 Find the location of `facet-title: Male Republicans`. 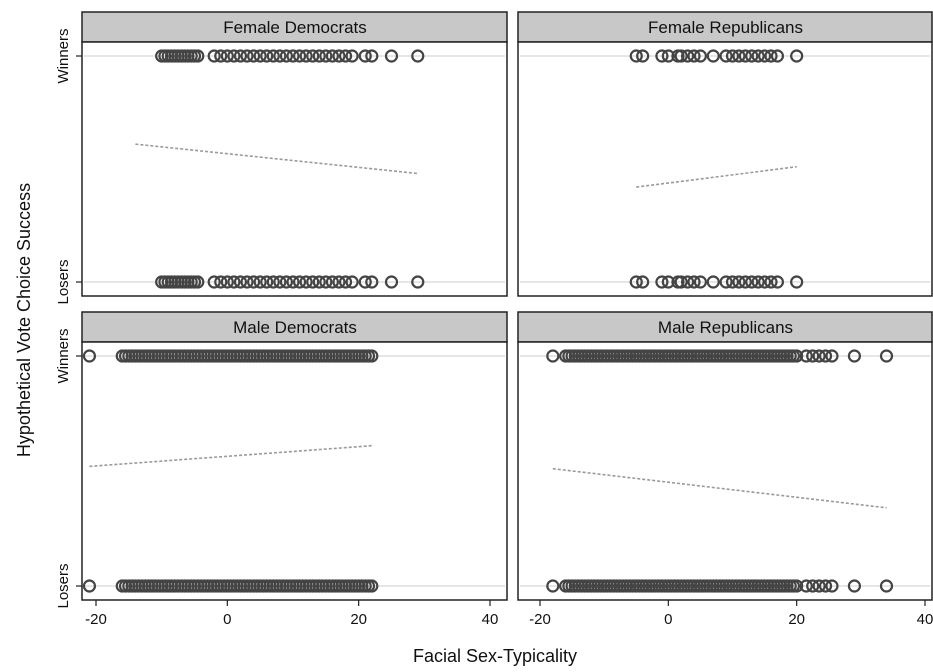

facet-title: Male Republicans is located at coordinates (725, 327).